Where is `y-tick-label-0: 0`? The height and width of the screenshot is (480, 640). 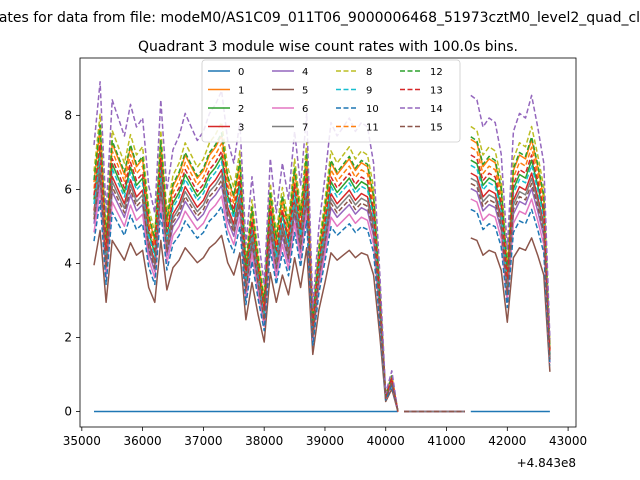
y-tick-label-0: 0 is located at coordinates (68, 411).